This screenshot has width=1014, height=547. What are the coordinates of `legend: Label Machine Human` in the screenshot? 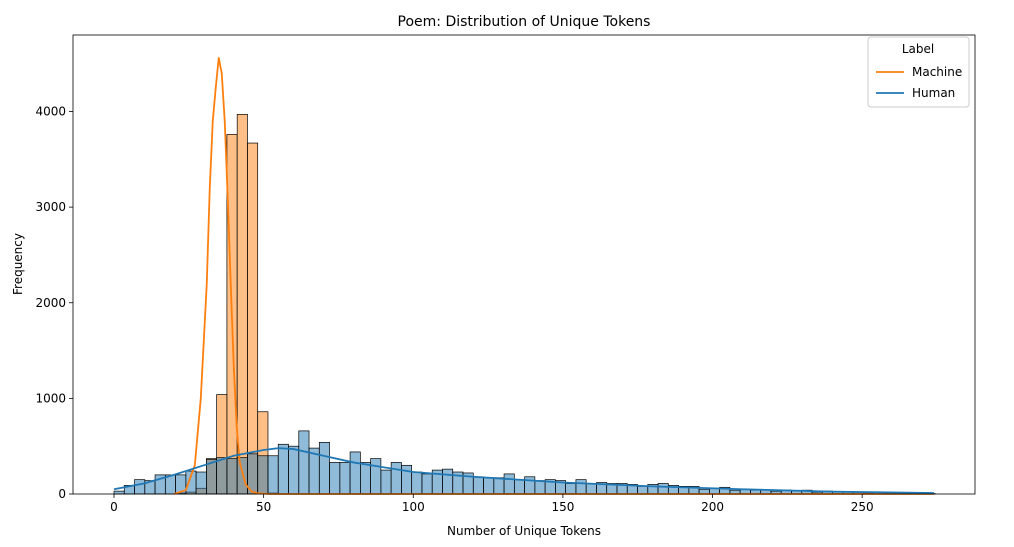 It's located at (918, 72).